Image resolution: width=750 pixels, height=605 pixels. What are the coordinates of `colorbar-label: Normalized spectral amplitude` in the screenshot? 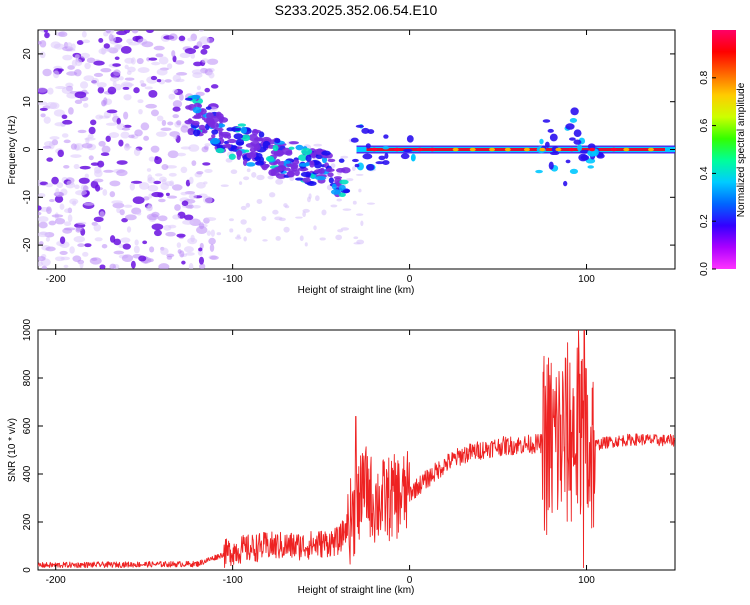 It's located at (741, 149).